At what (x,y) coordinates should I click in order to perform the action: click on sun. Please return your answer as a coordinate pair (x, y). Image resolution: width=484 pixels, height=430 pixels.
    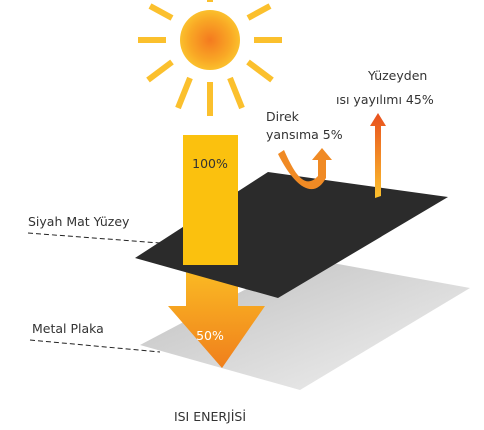
    Looking at the image, I should click on (210, 58).